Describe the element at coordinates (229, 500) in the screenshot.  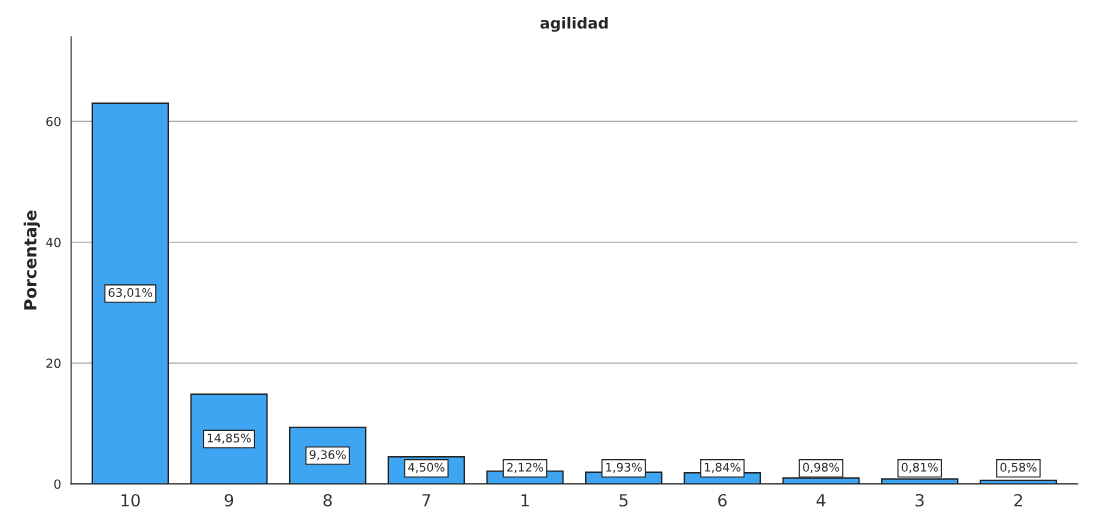
I see `x-tick-label: 9` at that location.